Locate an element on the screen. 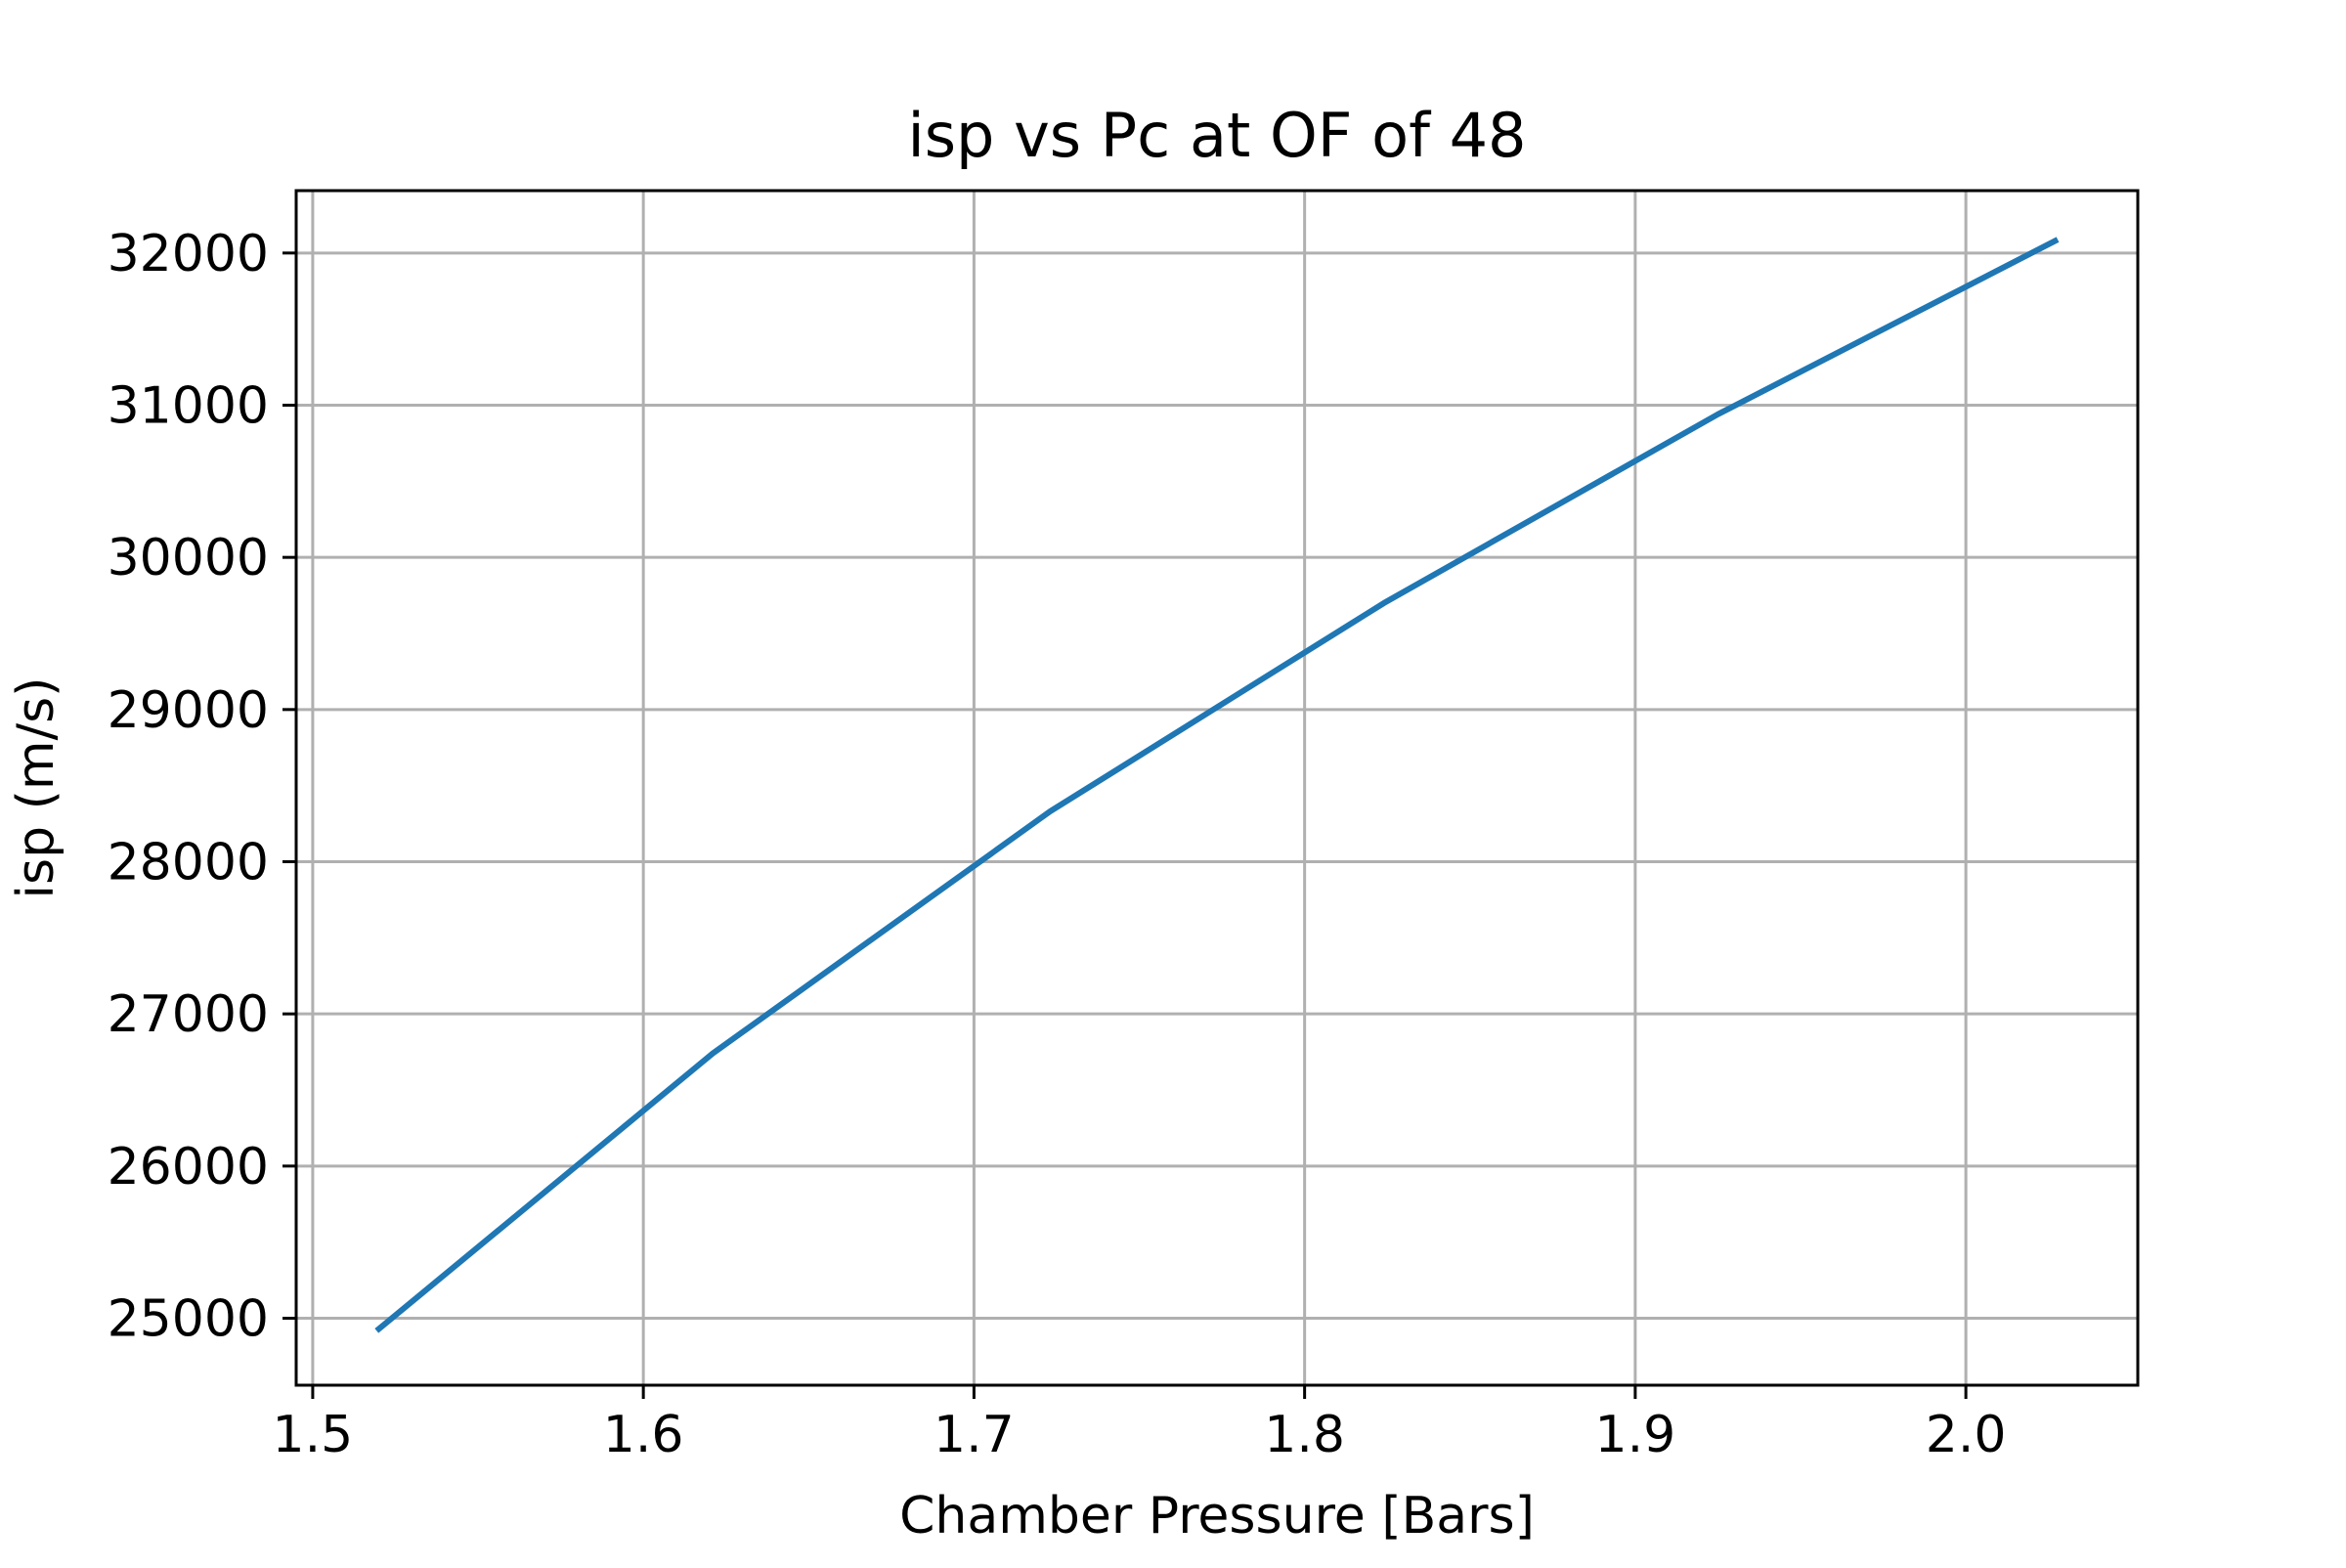  y-tick-label: 27000 is located at coordinates (189, 1014).